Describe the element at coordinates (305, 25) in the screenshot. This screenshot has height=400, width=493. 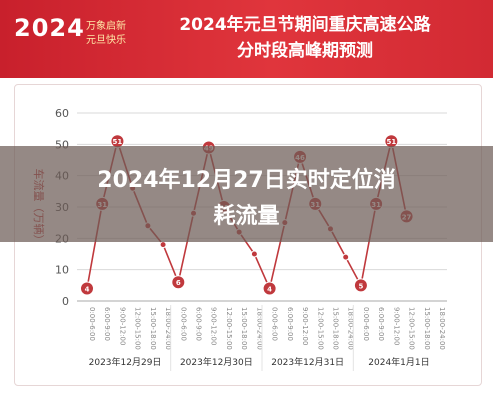
I see `headline-line-1: 2024年元旦节期间重庆高速公路` at that location.